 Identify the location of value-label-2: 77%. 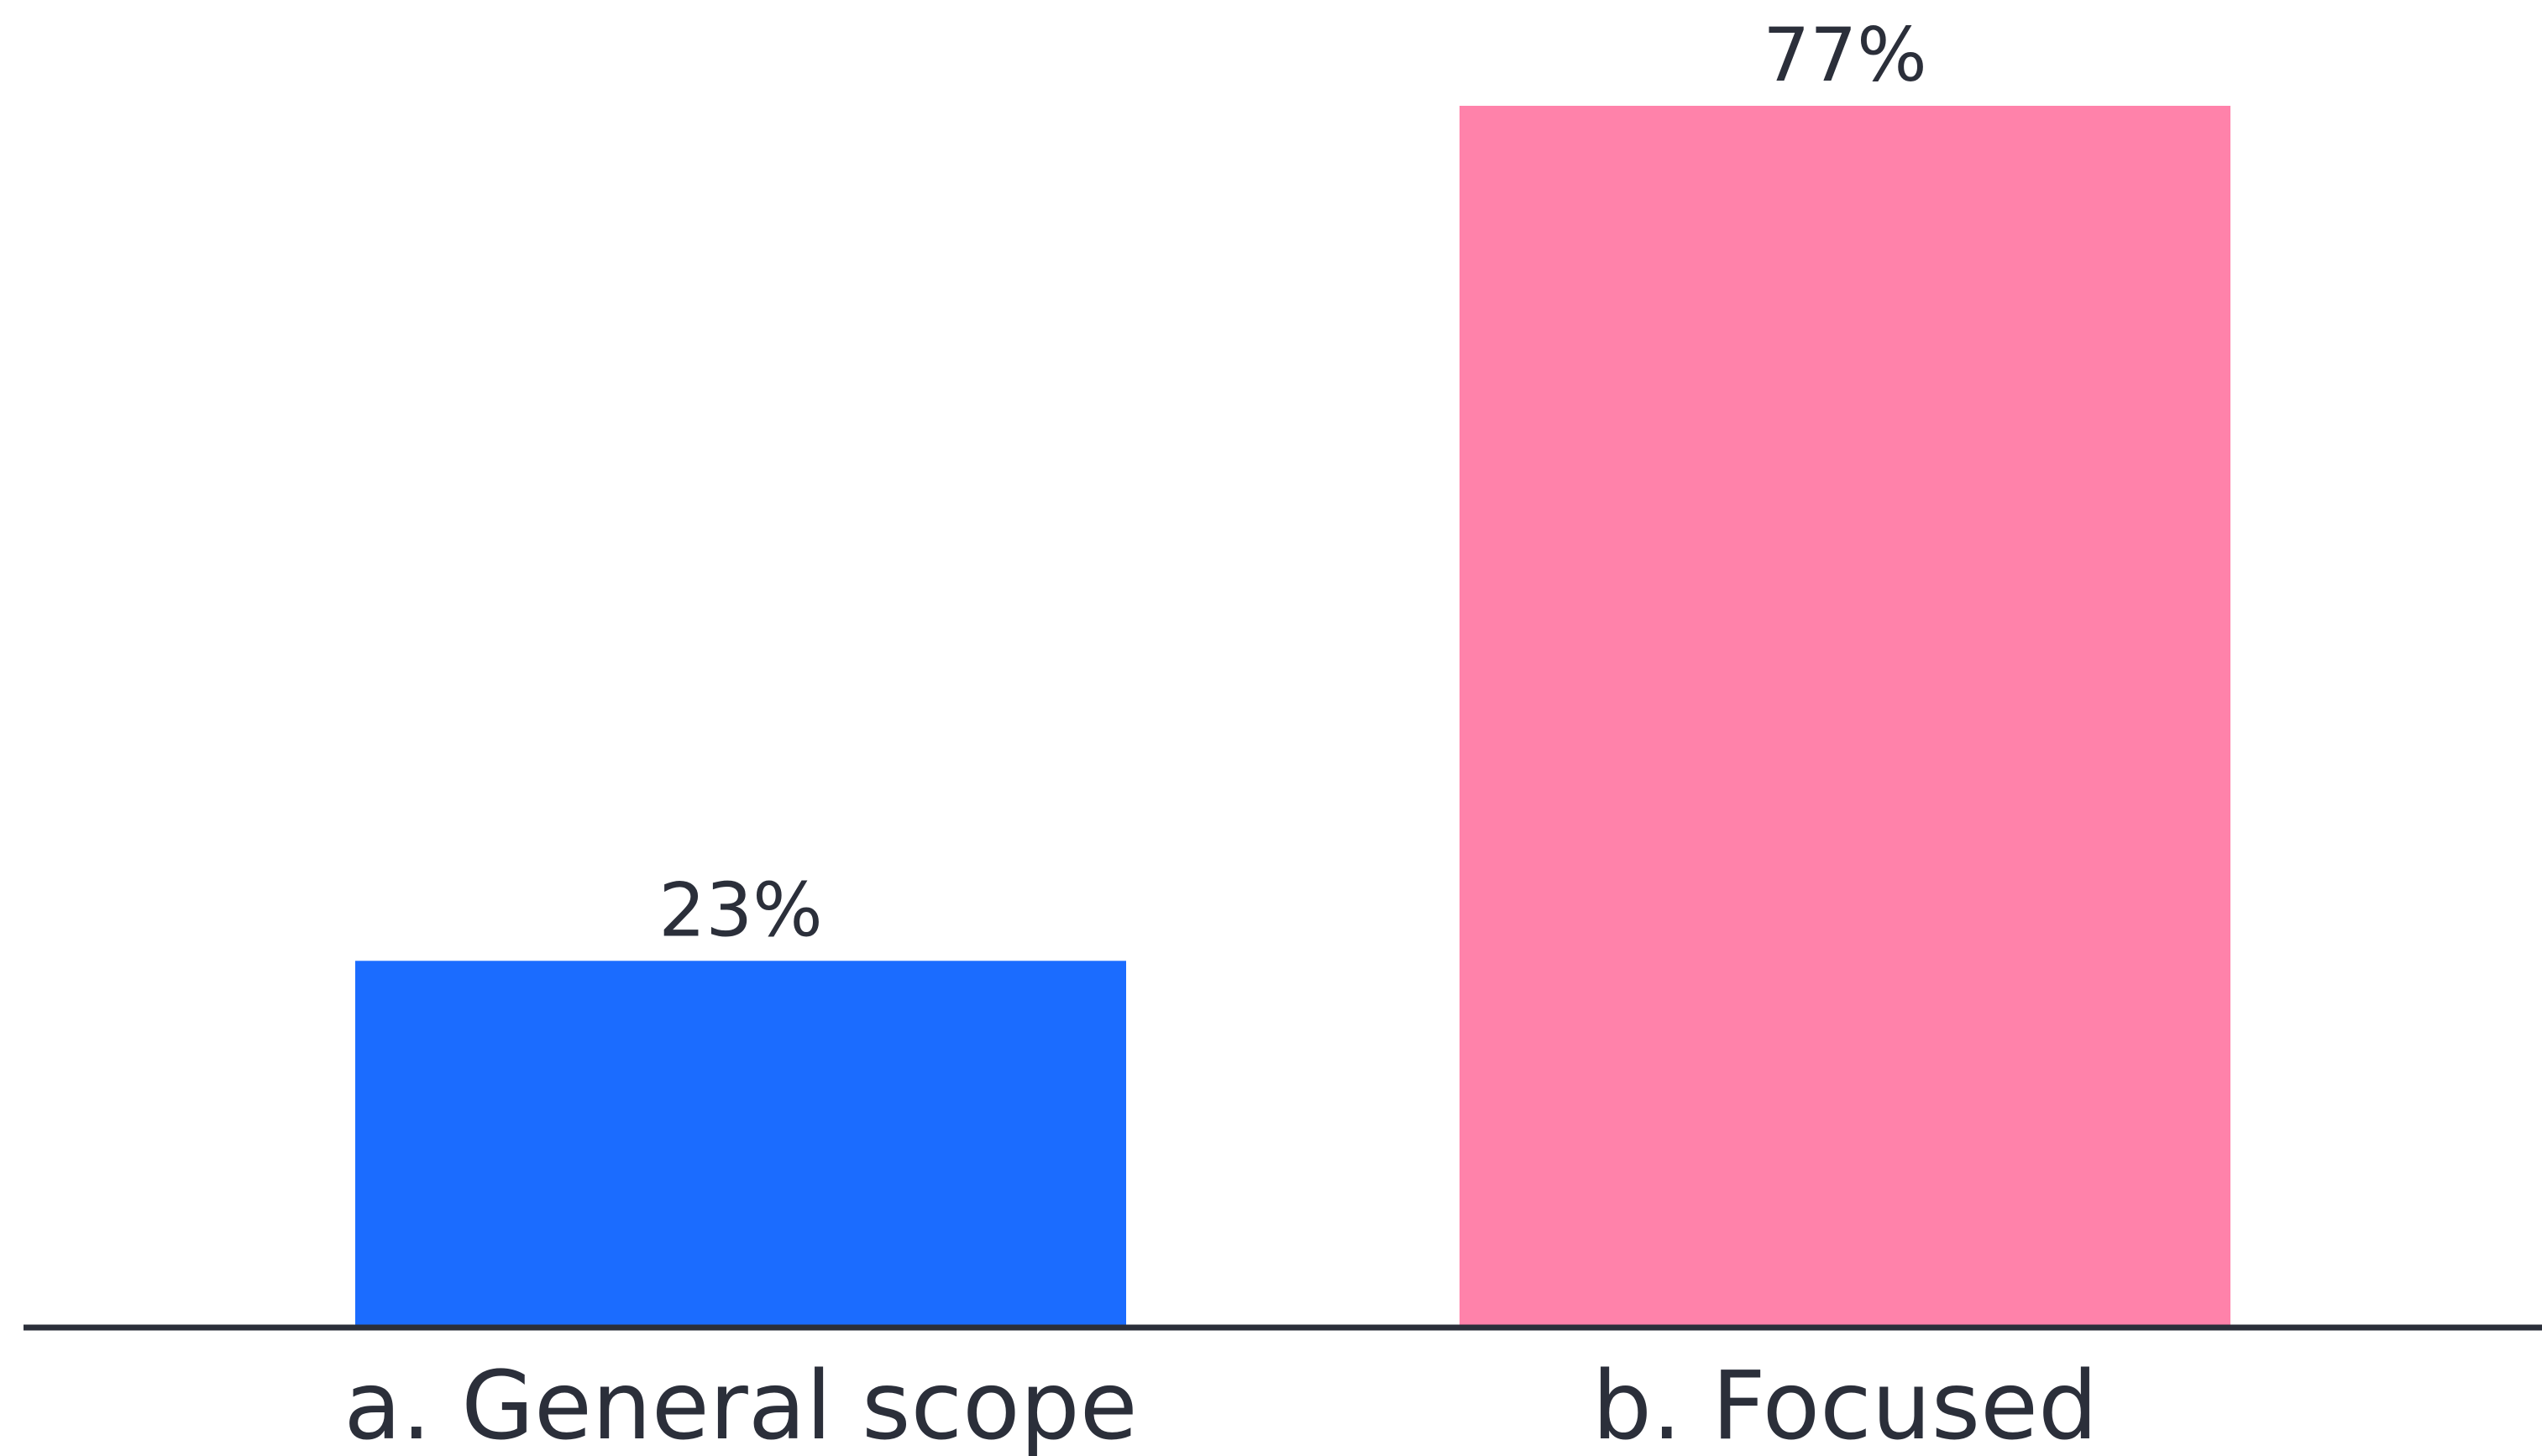
(1845, 55).